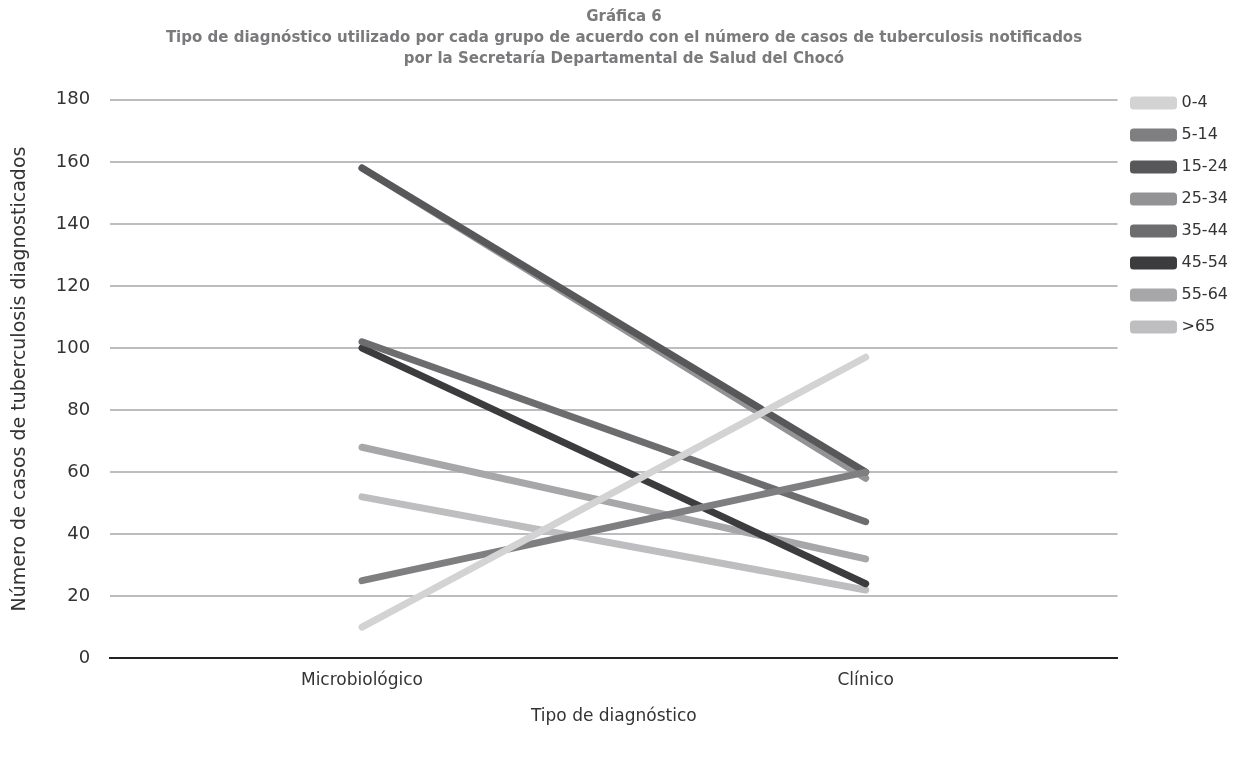  Describe the element at coordinates (73, 98) in the screenshot. I see `y-tick-label: 180` at that location.